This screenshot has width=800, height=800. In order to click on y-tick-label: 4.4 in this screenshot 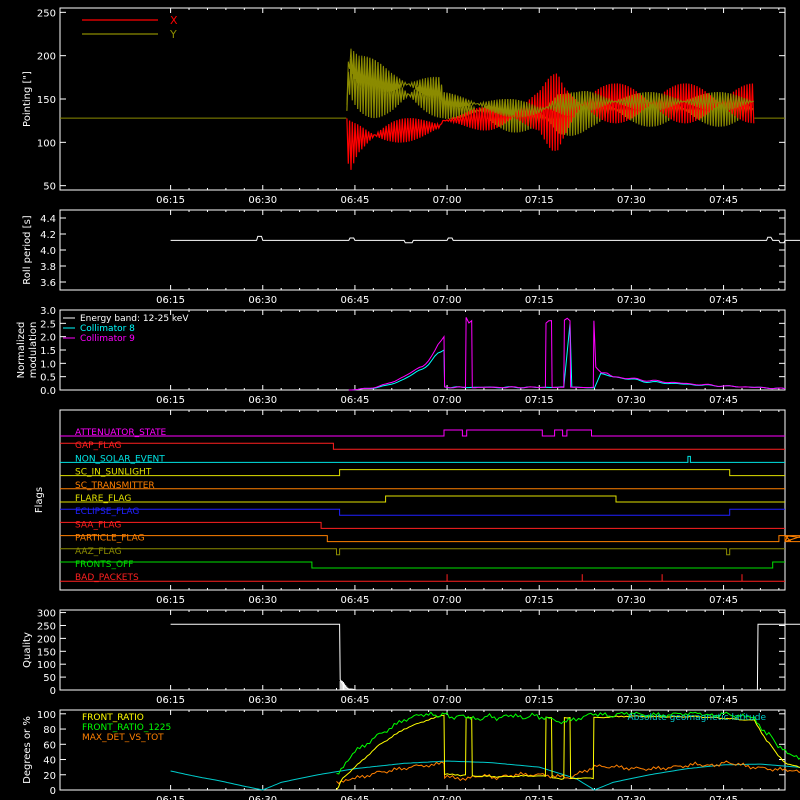, I will do `click(48, 219)`.